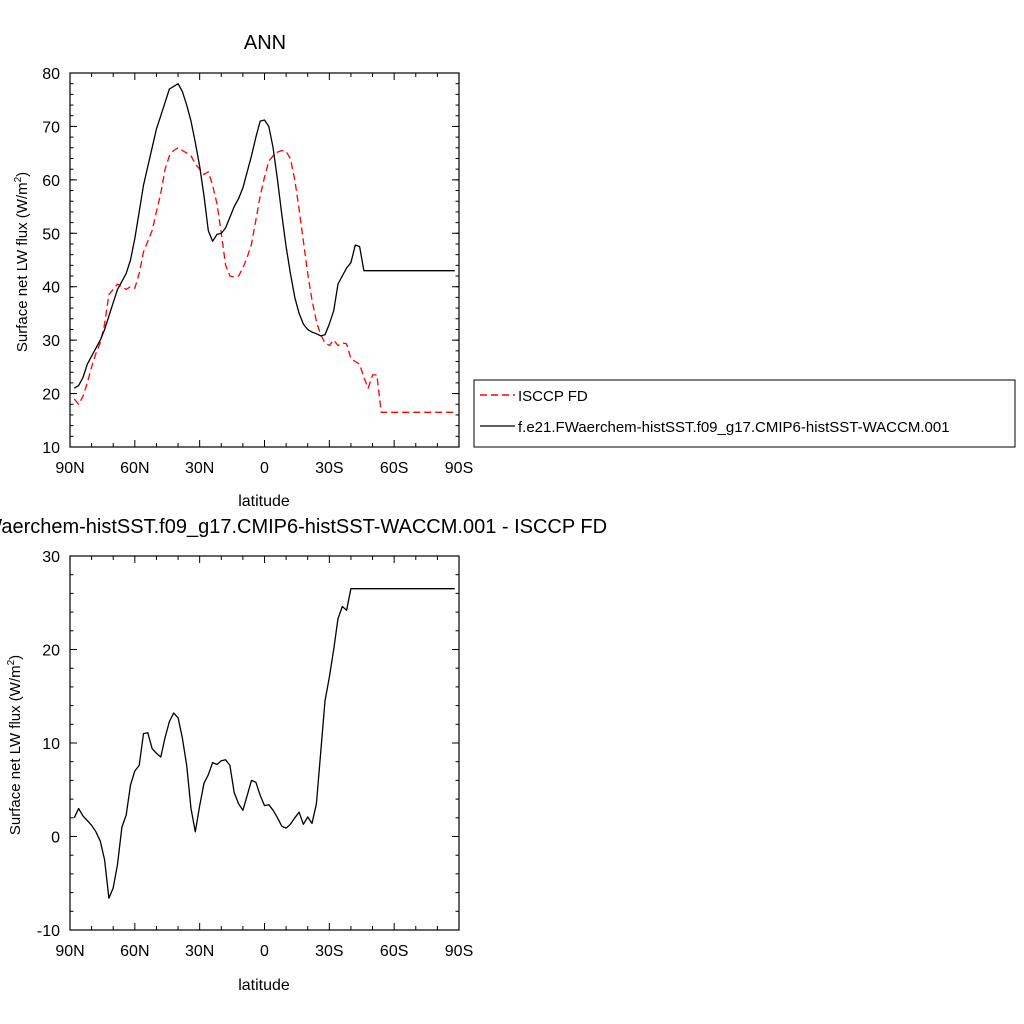 This screenshot has height=1024, width=1024. I want to click on top-xtick-label: 30N, so click(199, 468).